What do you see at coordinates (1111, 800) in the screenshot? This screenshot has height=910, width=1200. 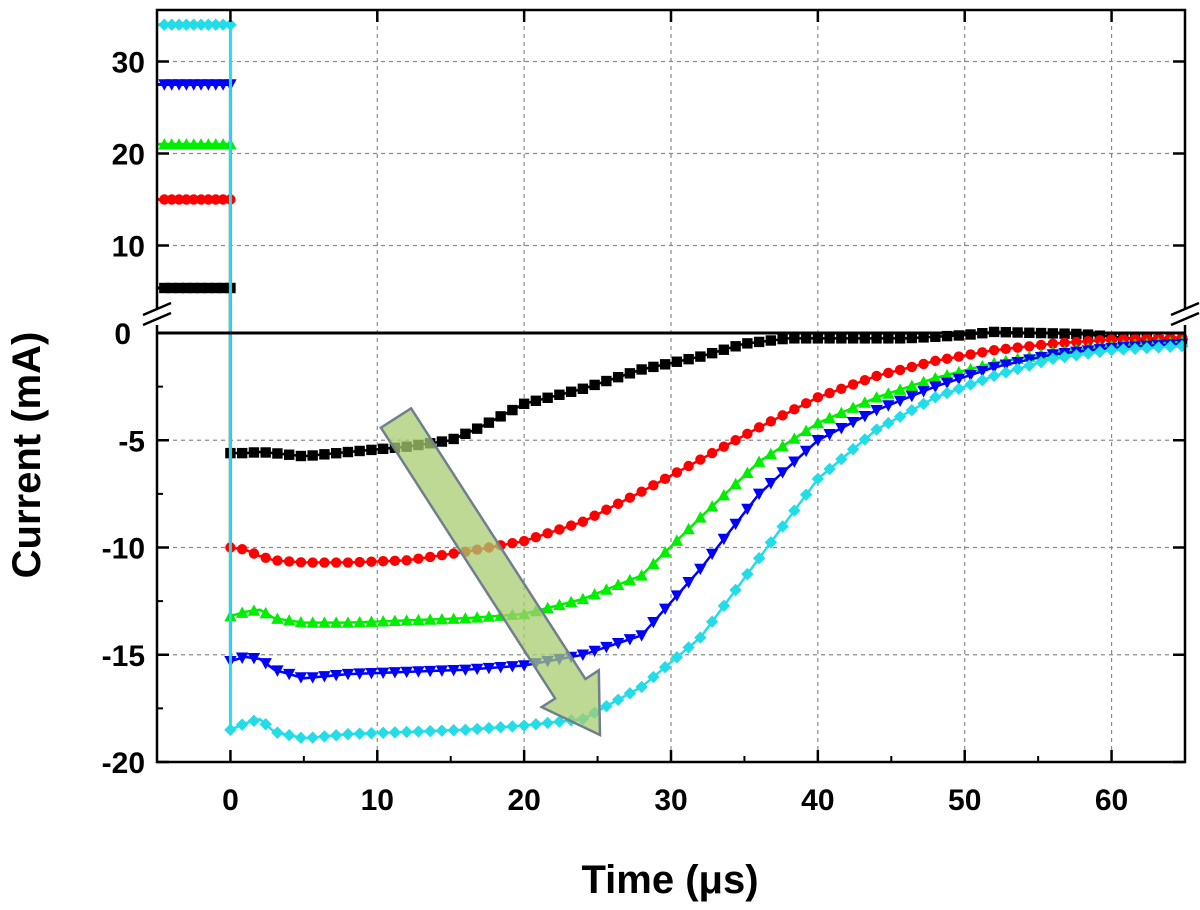 I see `x-tick-label: 60` at bounding box center [1111, 800].